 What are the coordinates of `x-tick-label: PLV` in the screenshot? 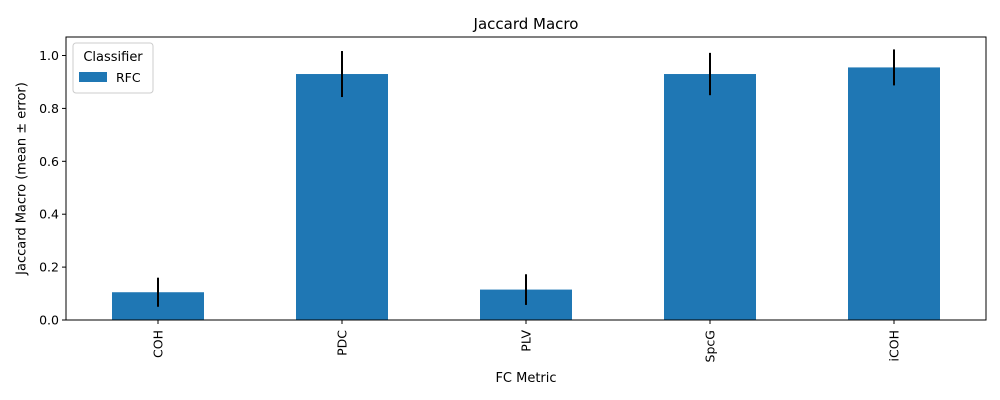 It's located at (526, 341).